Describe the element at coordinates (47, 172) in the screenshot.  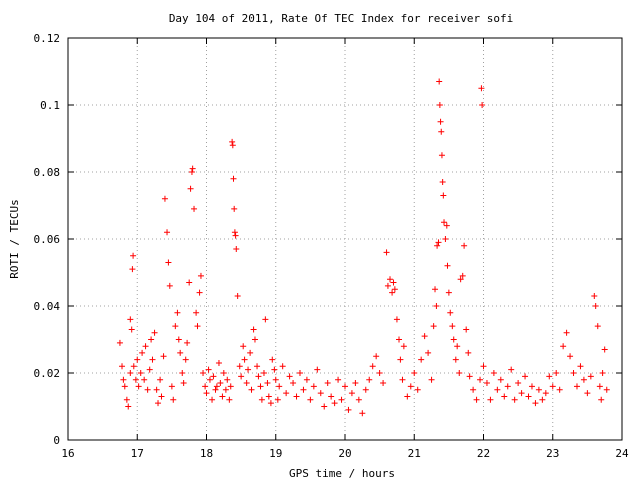
I see `y-tick-label: 0.08` at that location.